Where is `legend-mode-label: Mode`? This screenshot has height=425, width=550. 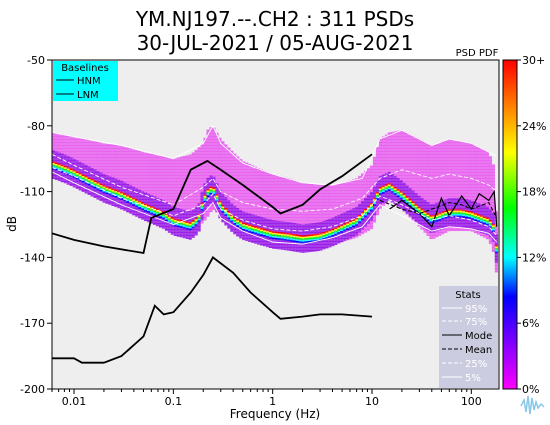 legend-mode-label: Mode is located at coordinates (478, 336).